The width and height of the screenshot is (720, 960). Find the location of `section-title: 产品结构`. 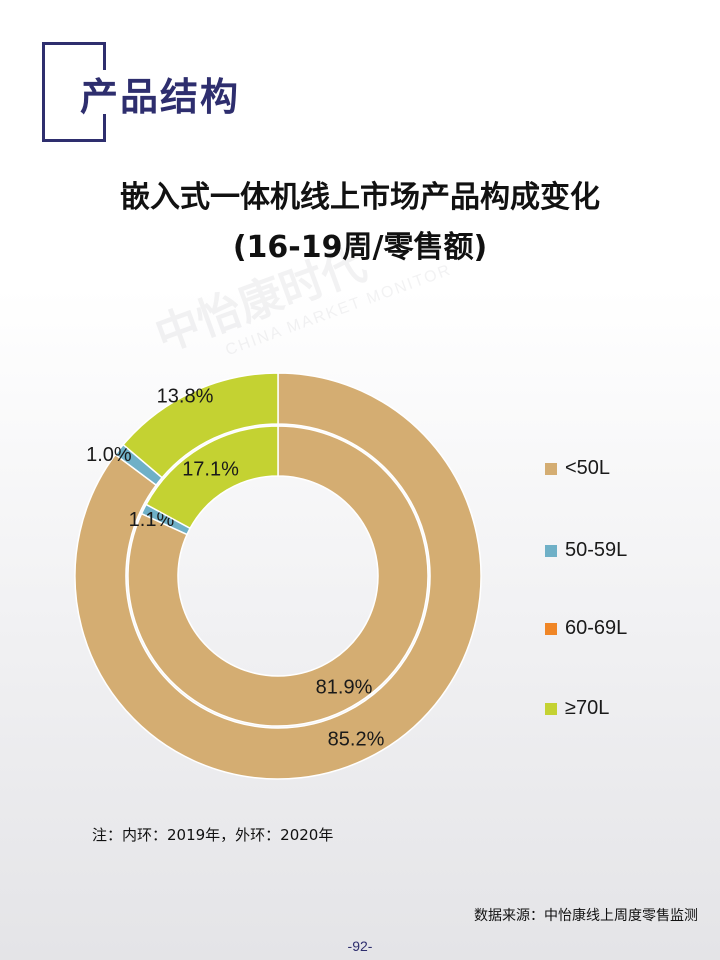

section-title: 产品结构 is located at coordinates (160, 97).